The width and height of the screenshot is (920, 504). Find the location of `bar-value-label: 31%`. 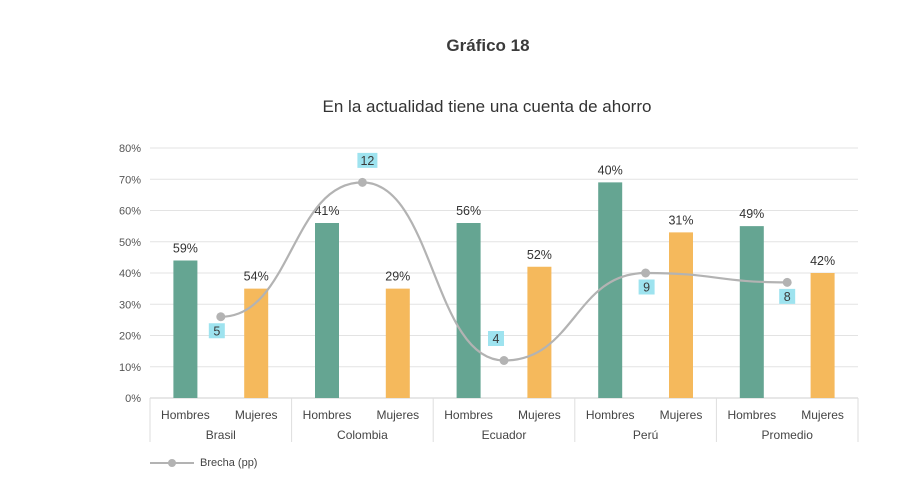

bar-value-label: 31% is located at coordinates (680, 220).